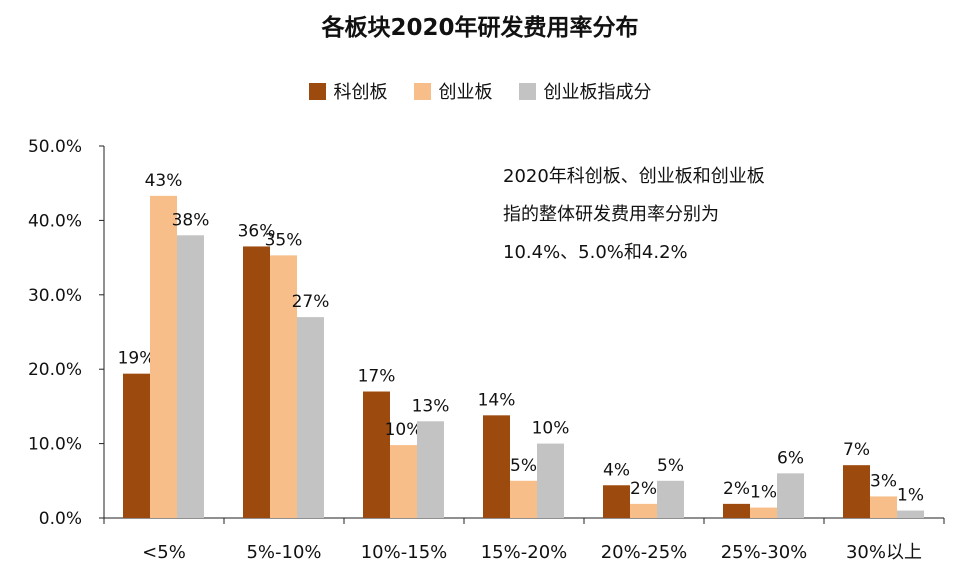 This screenshot has width=960, height=587. I want to click on y-tick-label: 50.0%, so click(55, 147).